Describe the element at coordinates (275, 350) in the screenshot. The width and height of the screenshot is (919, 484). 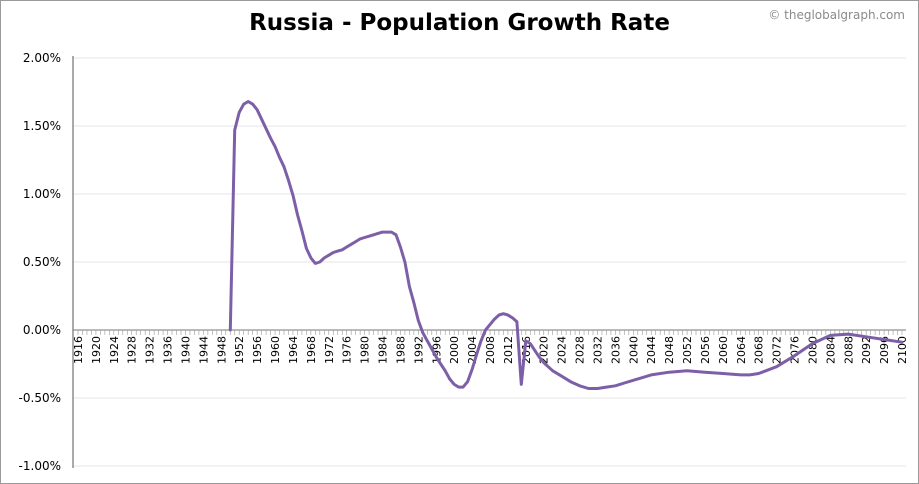
I see `x-tick-label: 1960` at that location.